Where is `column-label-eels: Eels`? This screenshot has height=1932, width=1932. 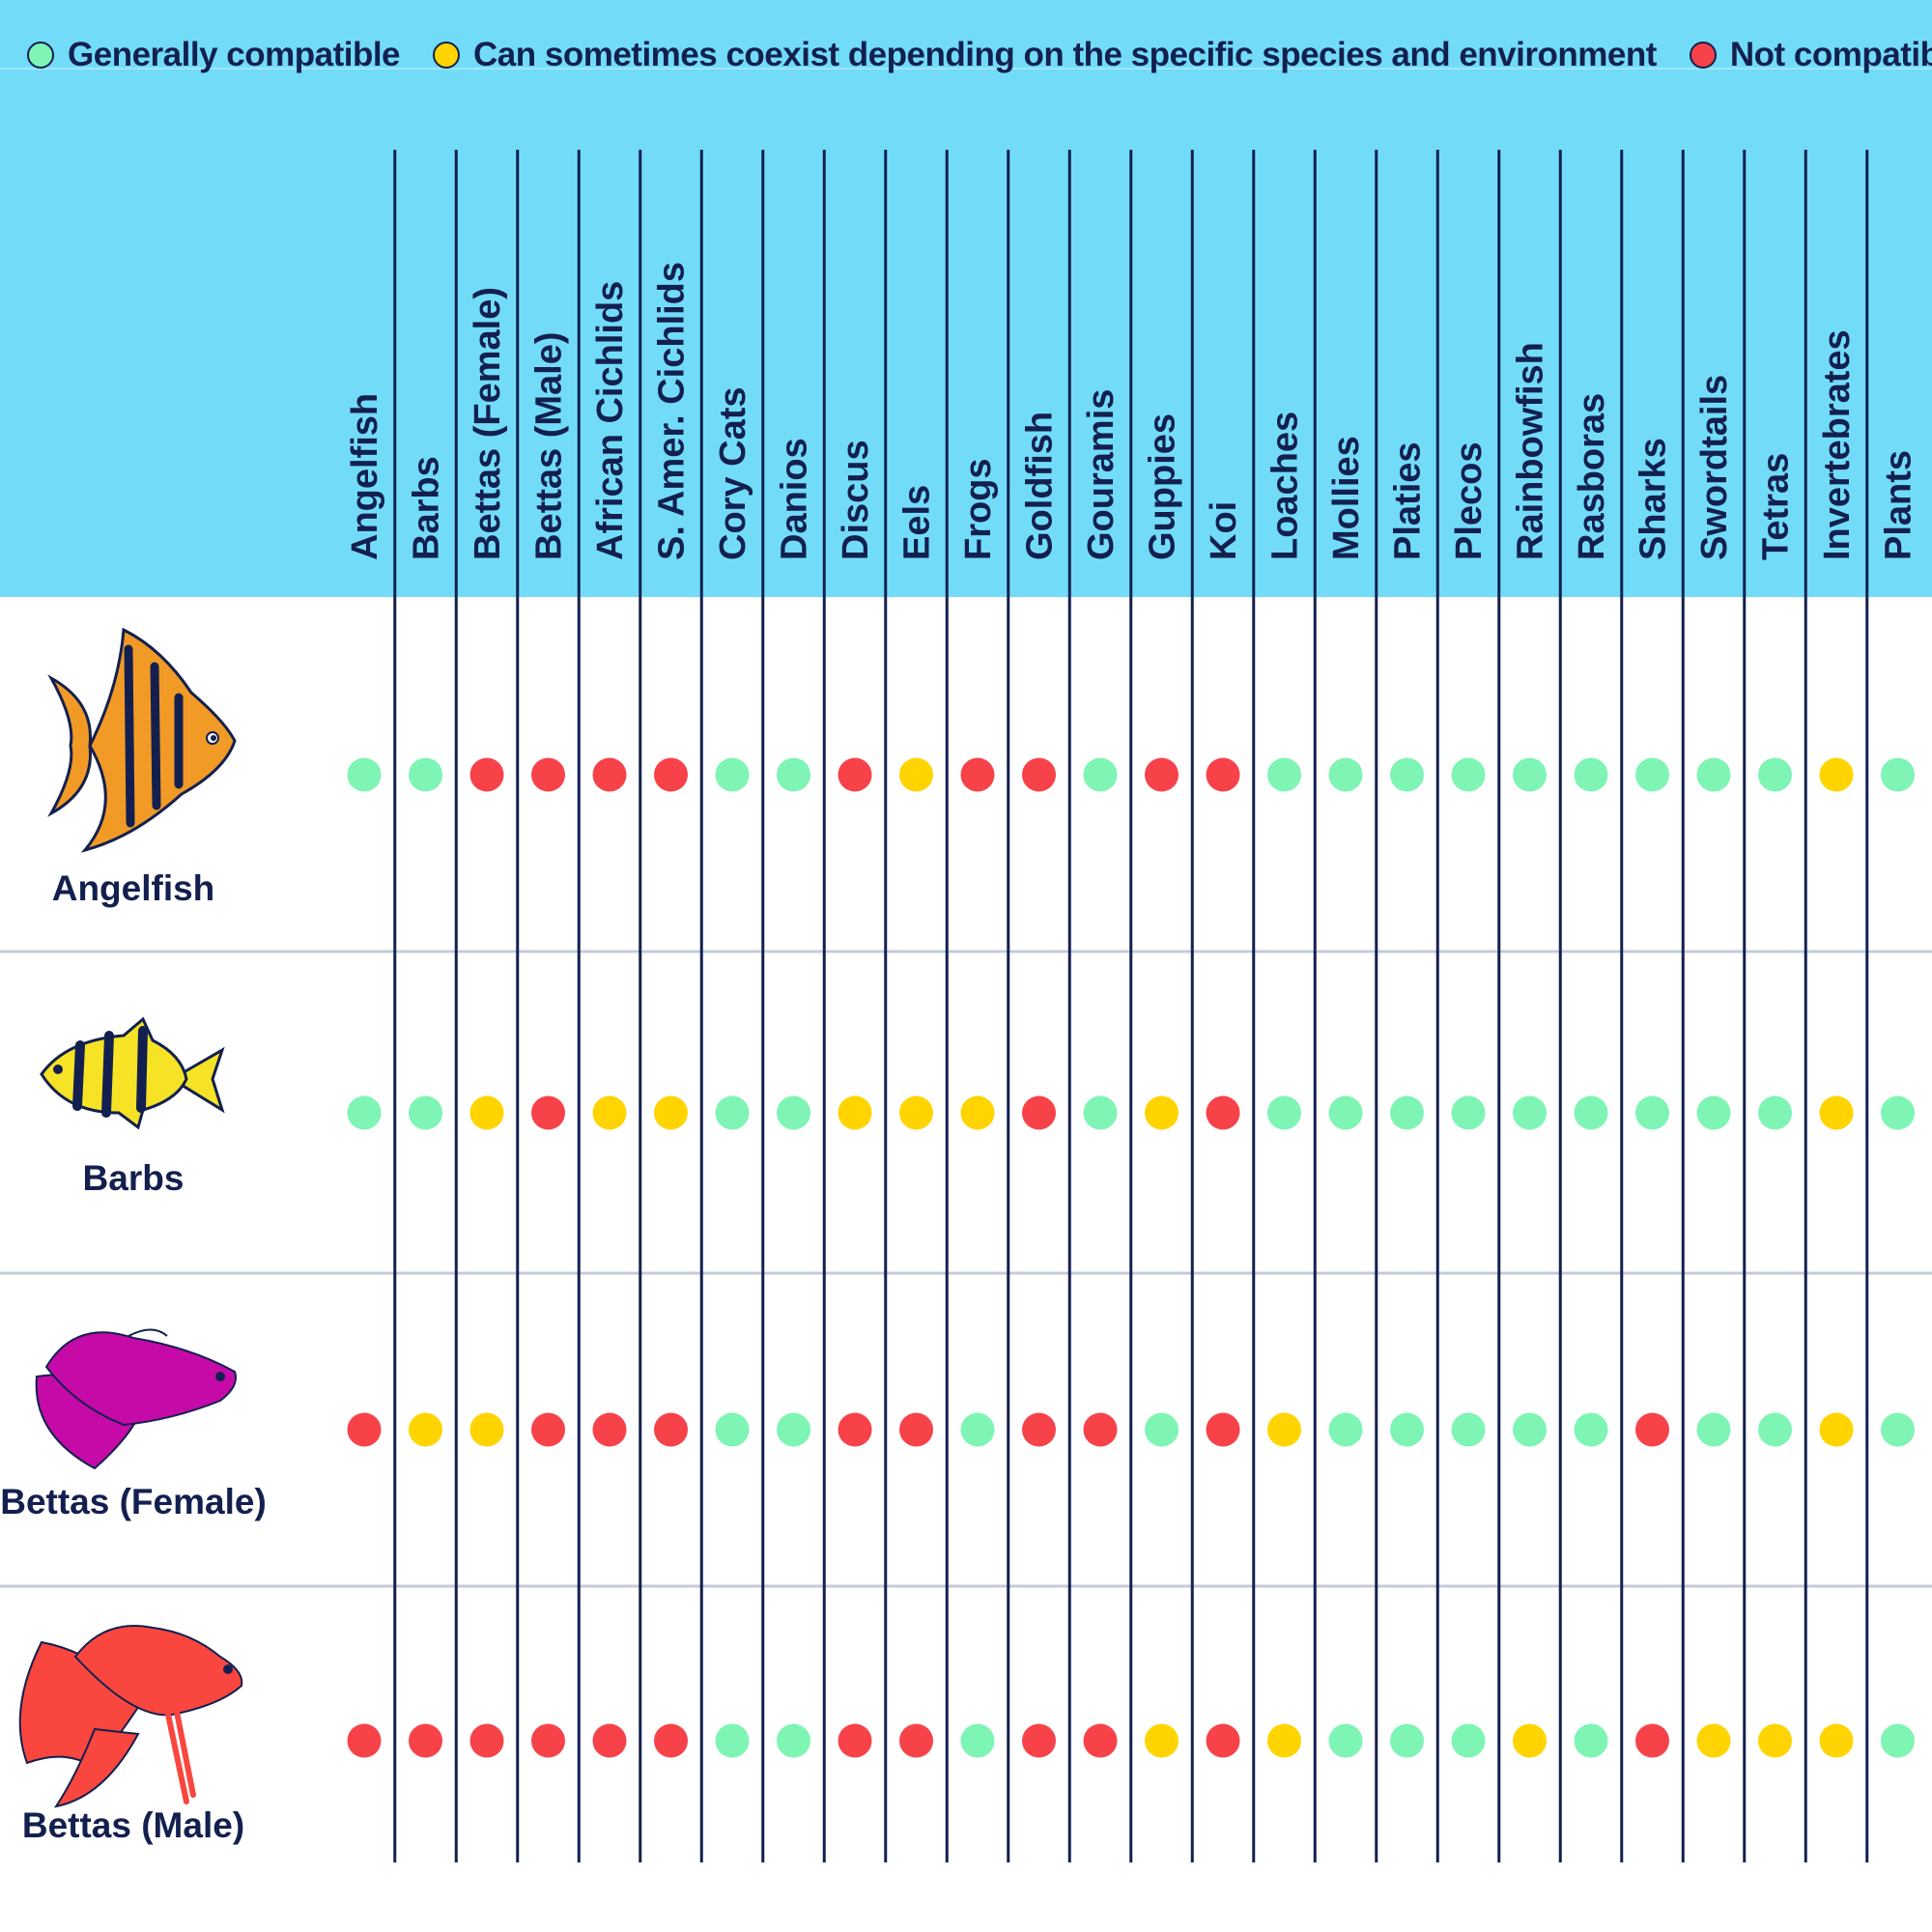
column-label-eels: Eels is located at coordinates (917, 522).